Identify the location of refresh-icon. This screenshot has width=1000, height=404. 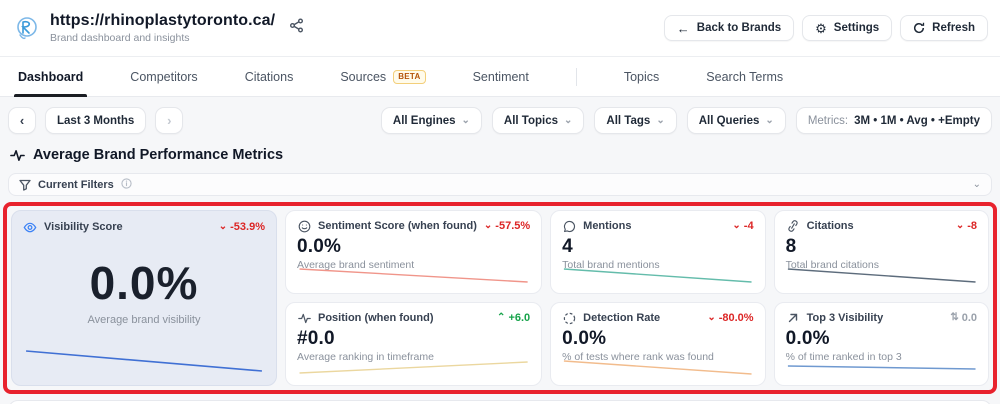
(919, 28).